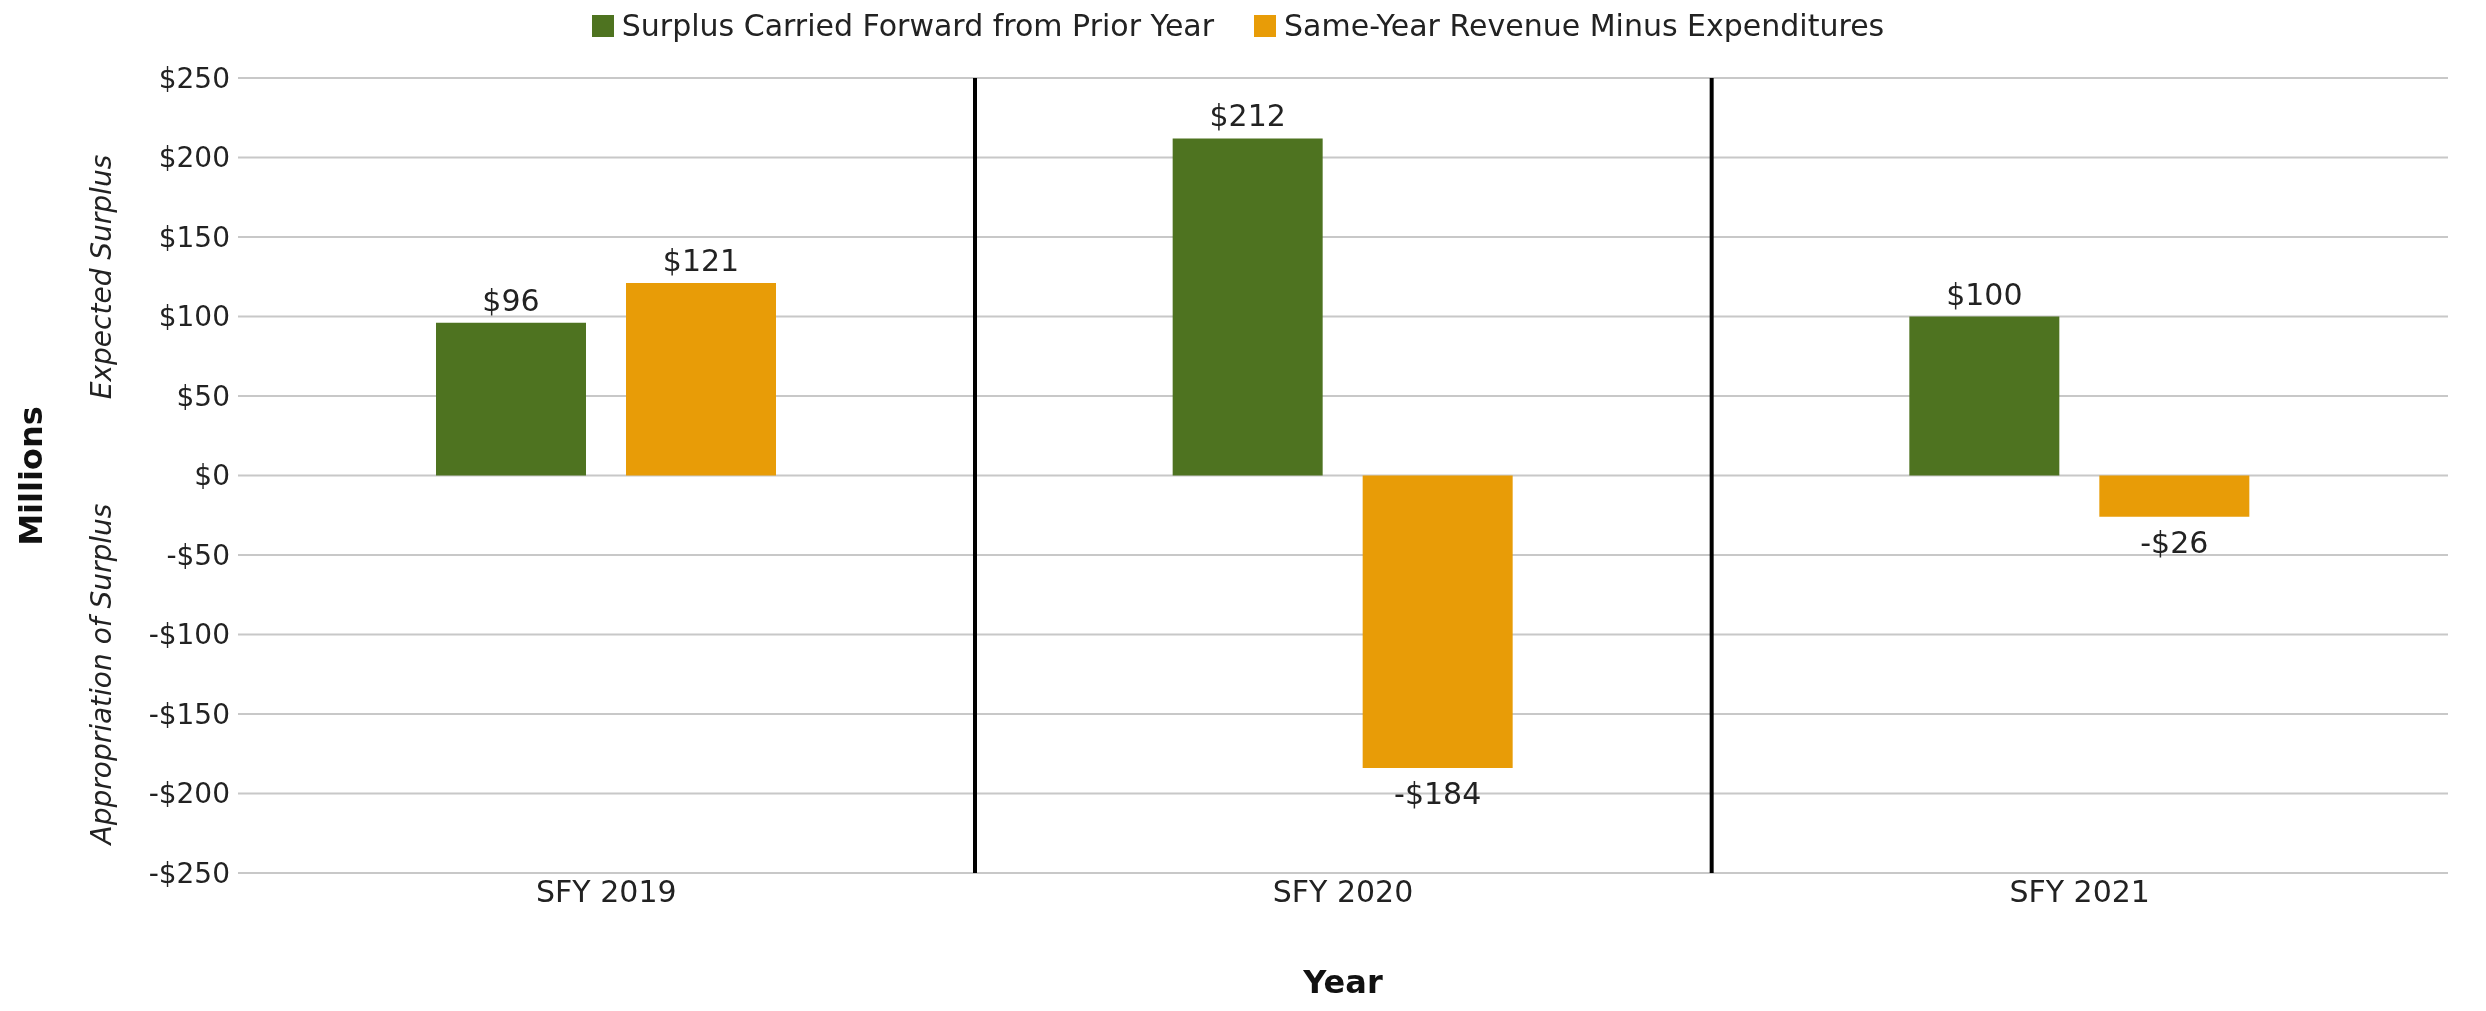 This screenshot has width=2486, height=1011. What do you see at coordinates (1438, 794) in the screenshot?
I see `data-label: -$184` at bounding box center [1438, 794].